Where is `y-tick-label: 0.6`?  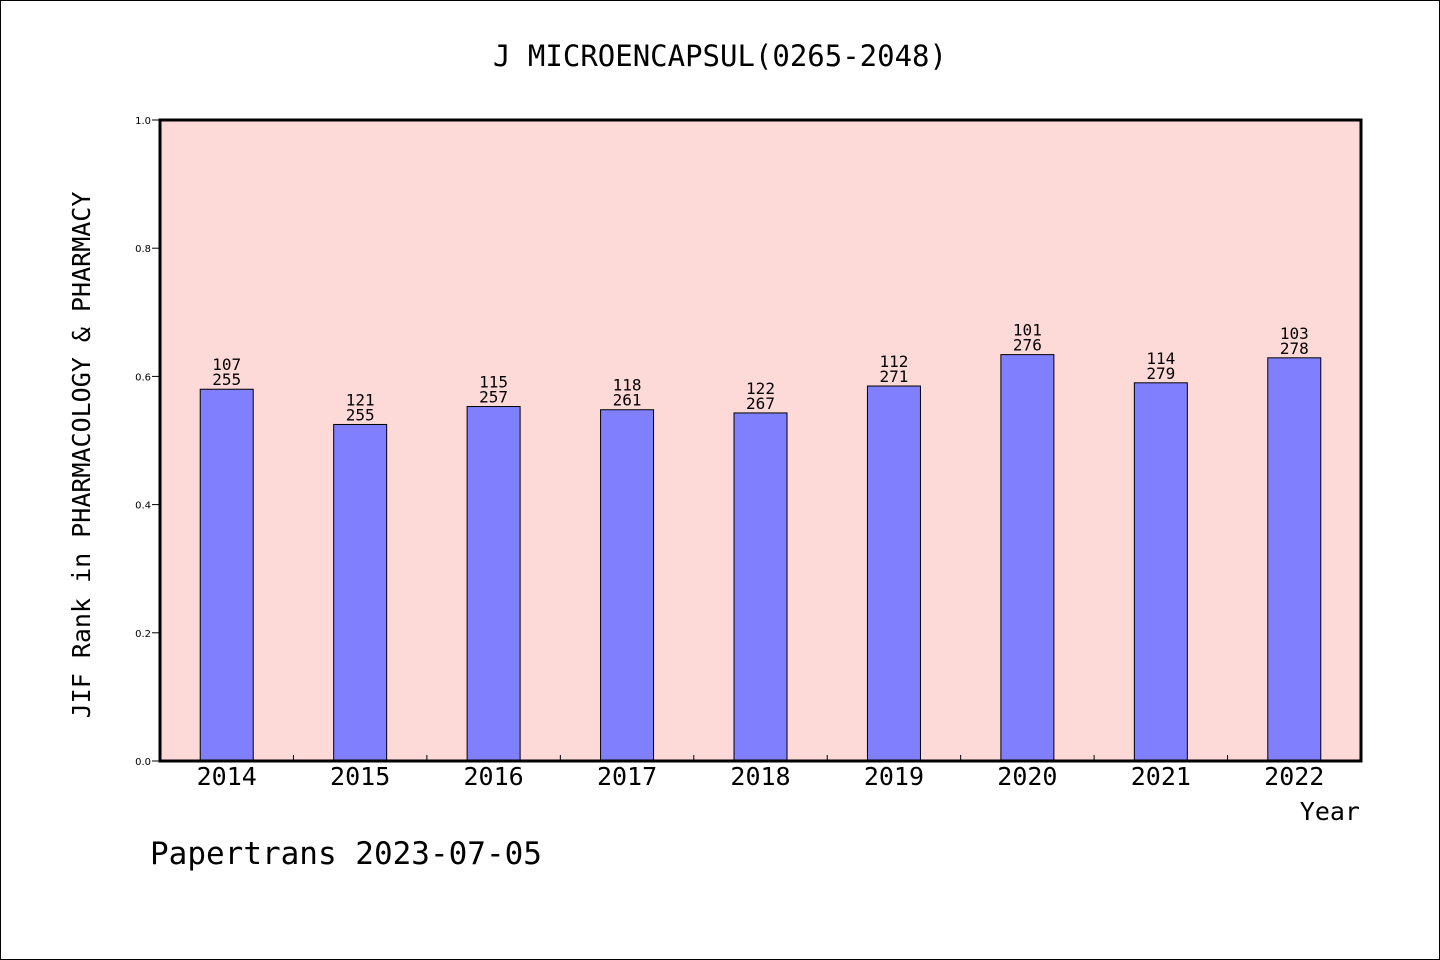 y-tick-label: 0.6 is located at coordinates (143, 377).